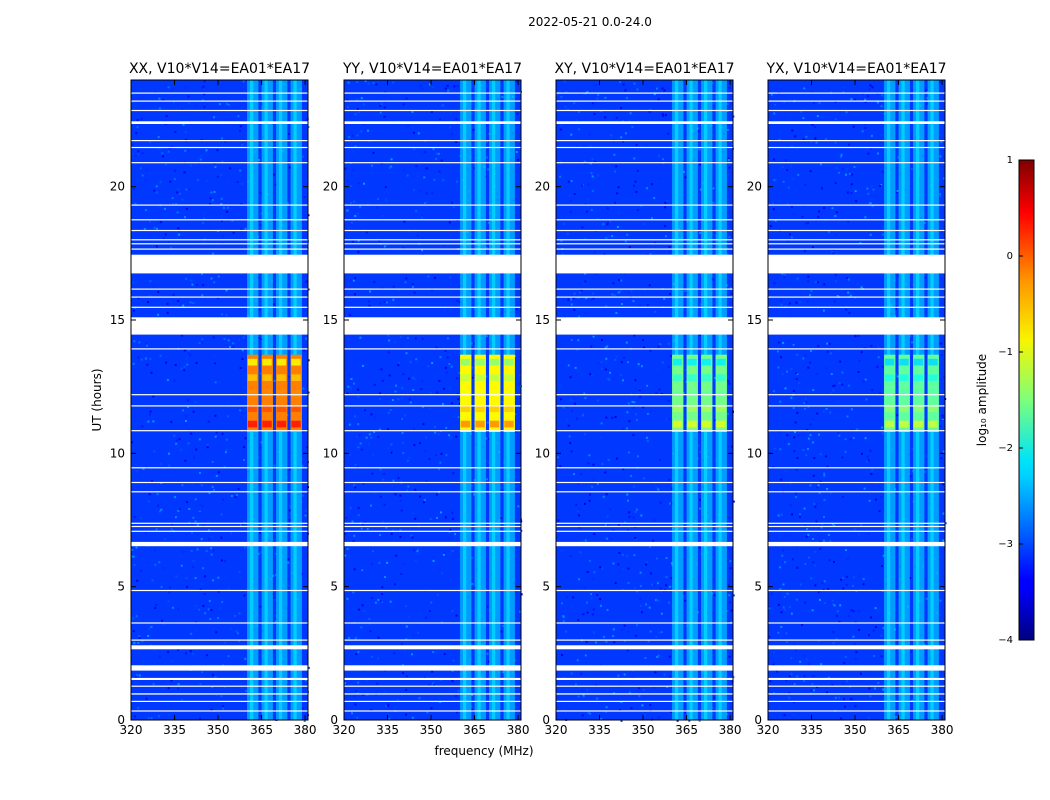 This screenshot has height=800, width=1050. What do you see at coordinates (599, 730) in the screenshot?
I see `x-tick-label: 335` at bounding box center [599, 730].